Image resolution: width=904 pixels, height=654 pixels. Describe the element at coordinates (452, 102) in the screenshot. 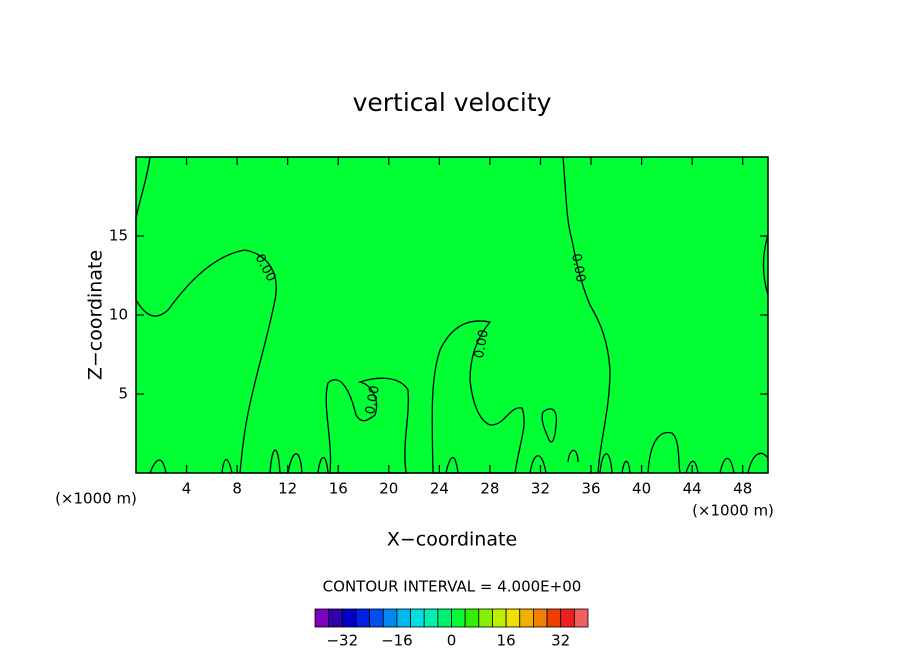

I see `chart-title: vertical velocity` at that location.